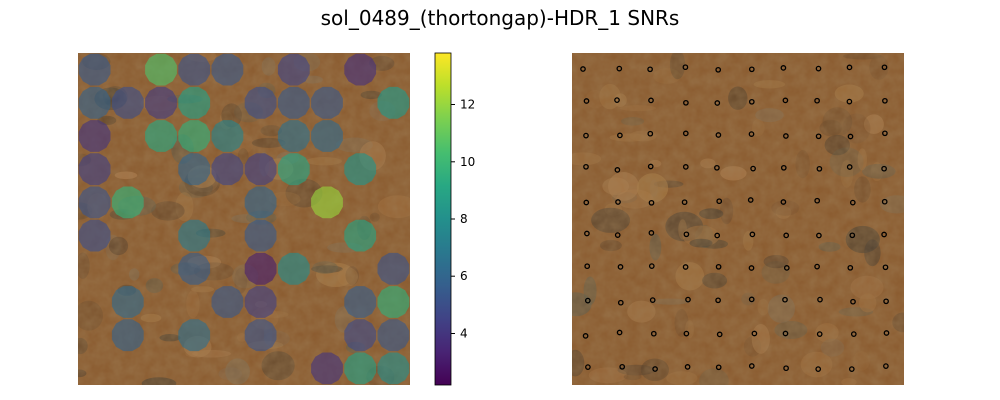  What do you see at coordinates (622, 366) in the screenshot?
I see `sample-point-r9-c1` at bounding box center [622, 366].